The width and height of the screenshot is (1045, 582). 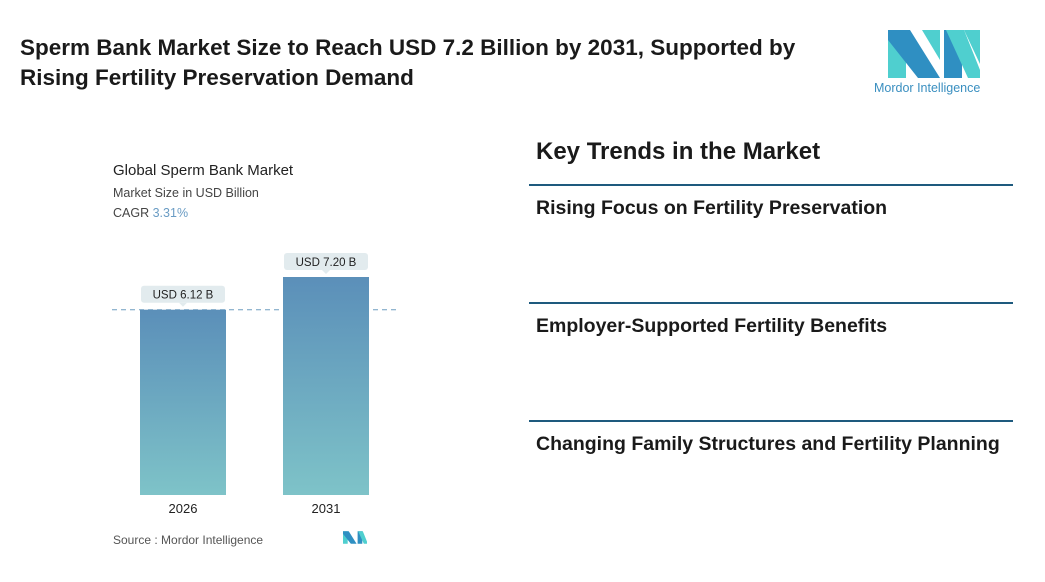 I want to click on chart-subtitle: Market Size in USD Billion, so click(x=186, y=193).